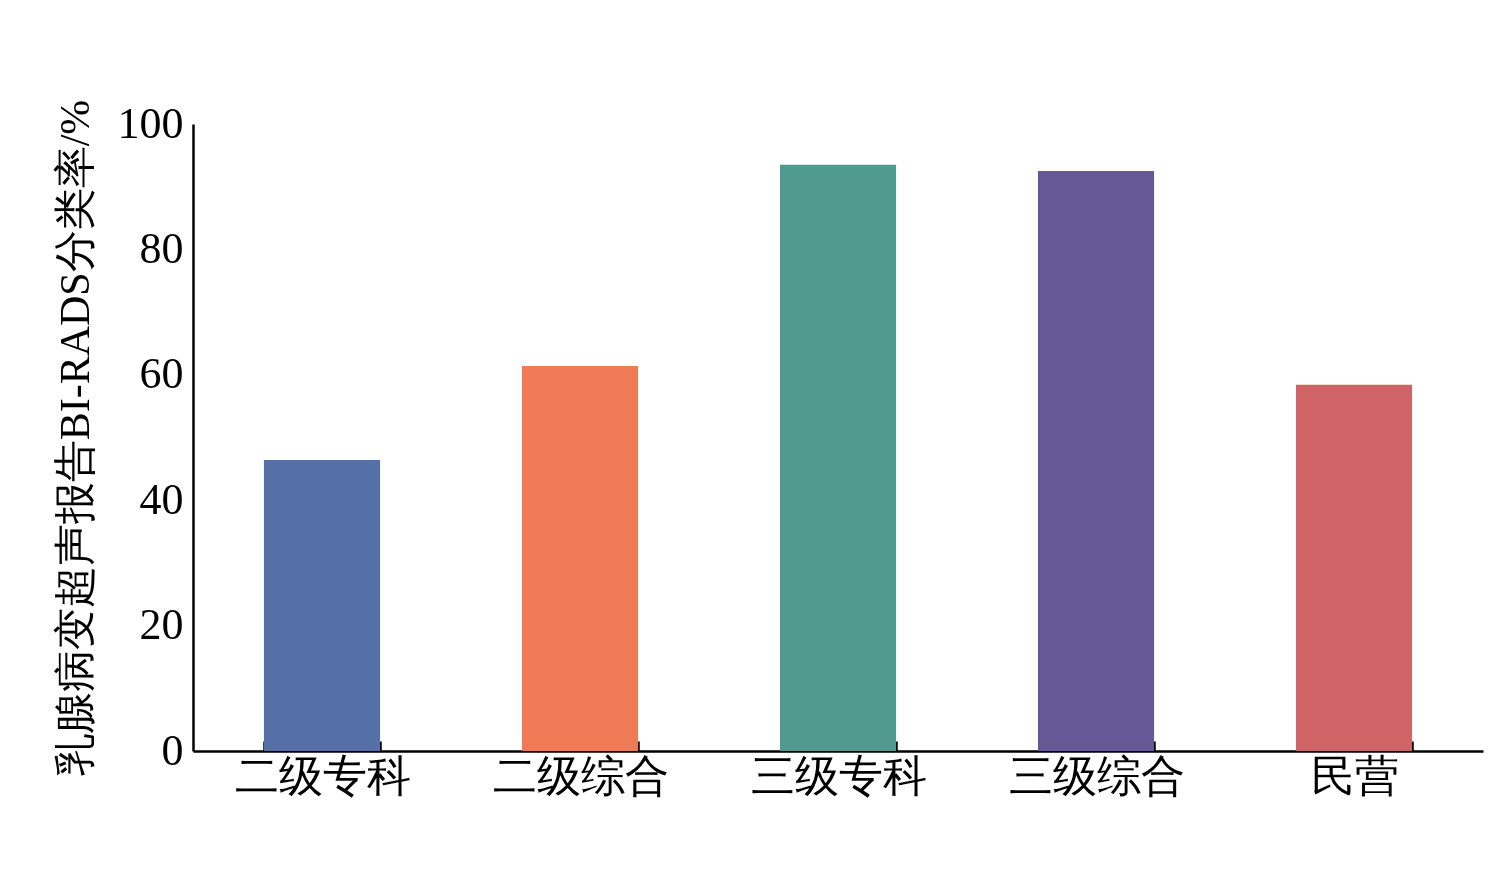 The height and width of the screenshot is (876, 1500). What do you see at coordinates (172, 750) in the screenshot?
I see `y-tick-label: 0` at bounding box center [172, 750].